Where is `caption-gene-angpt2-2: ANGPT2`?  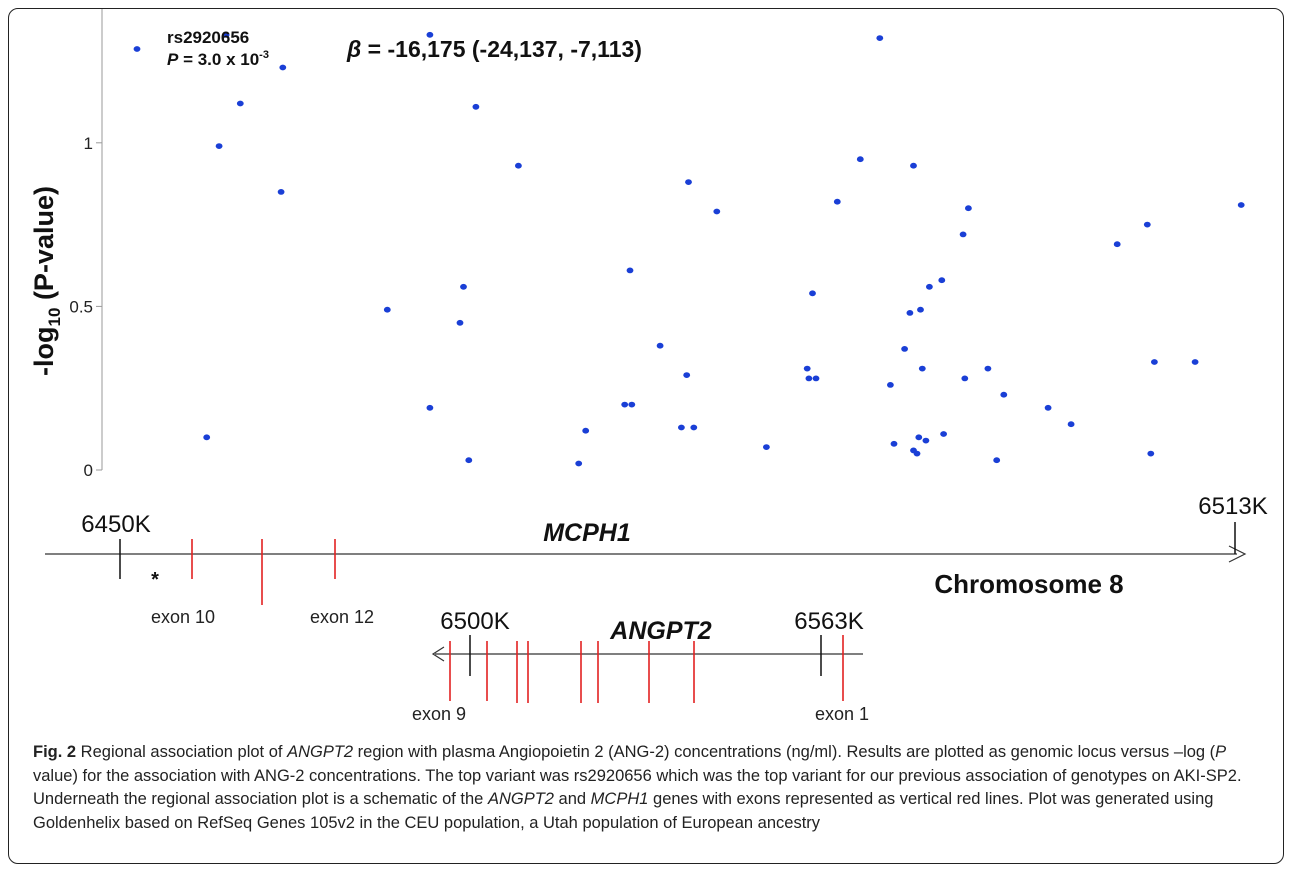 caption-gene-angpt2-2: ANGPT2 is located at coordinates (520, 799).